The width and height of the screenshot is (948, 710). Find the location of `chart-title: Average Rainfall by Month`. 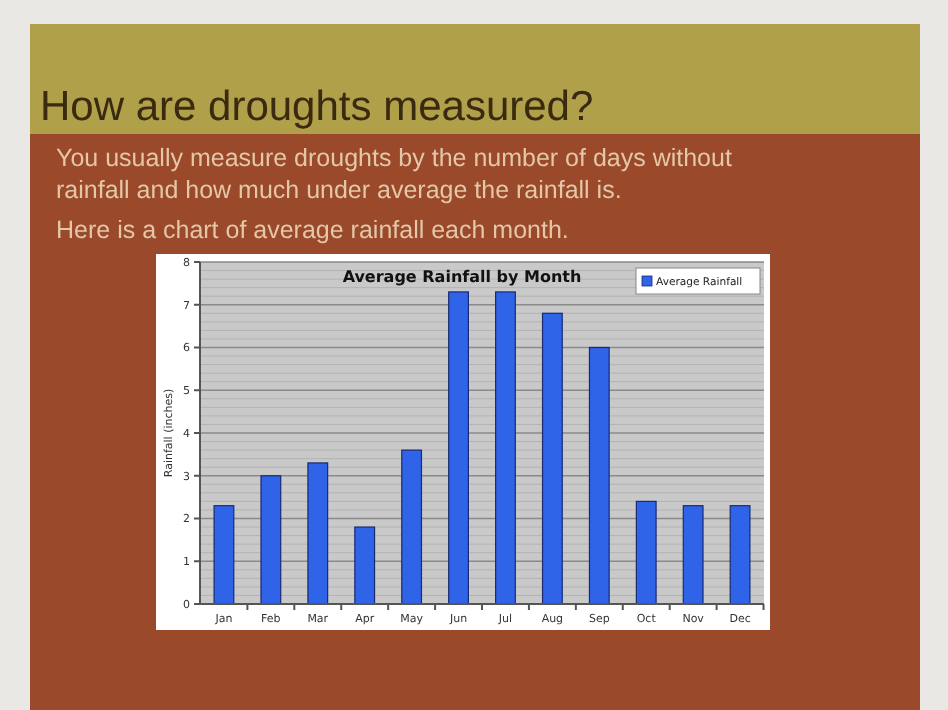

chart-title: Average Rainfall by Month is located at coordinates (462, 277).